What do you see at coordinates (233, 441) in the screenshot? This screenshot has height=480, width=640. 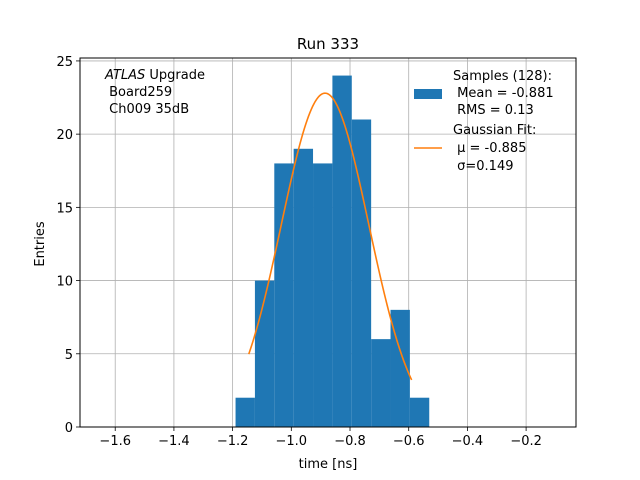 I see `x-tick-label: −1.2` at bounding box center [233, 441].